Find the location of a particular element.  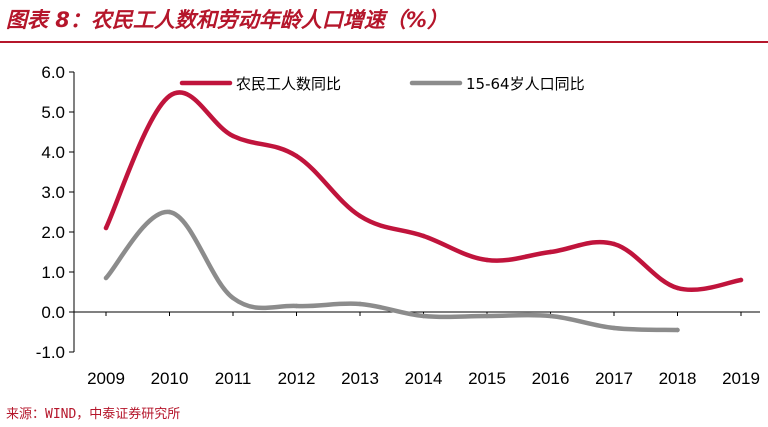

y-tick-label: 6.0 is located at coordinates (53, 72).